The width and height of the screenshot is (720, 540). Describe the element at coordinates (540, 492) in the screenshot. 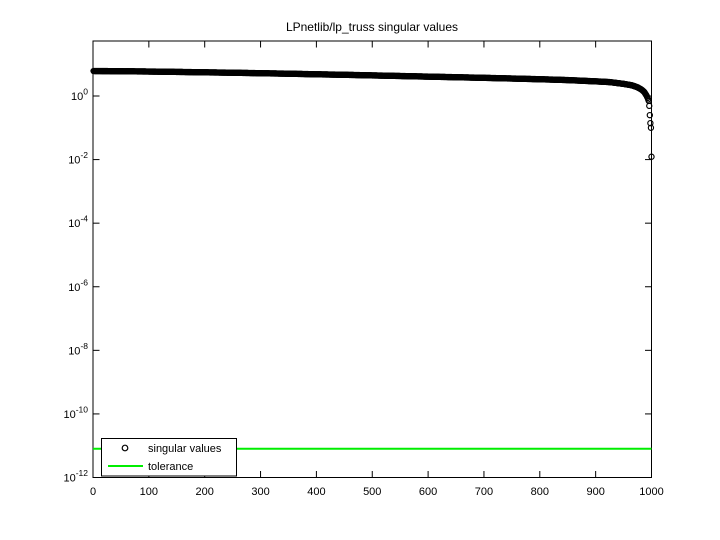

I see `x-tick-label: 800` at that location.